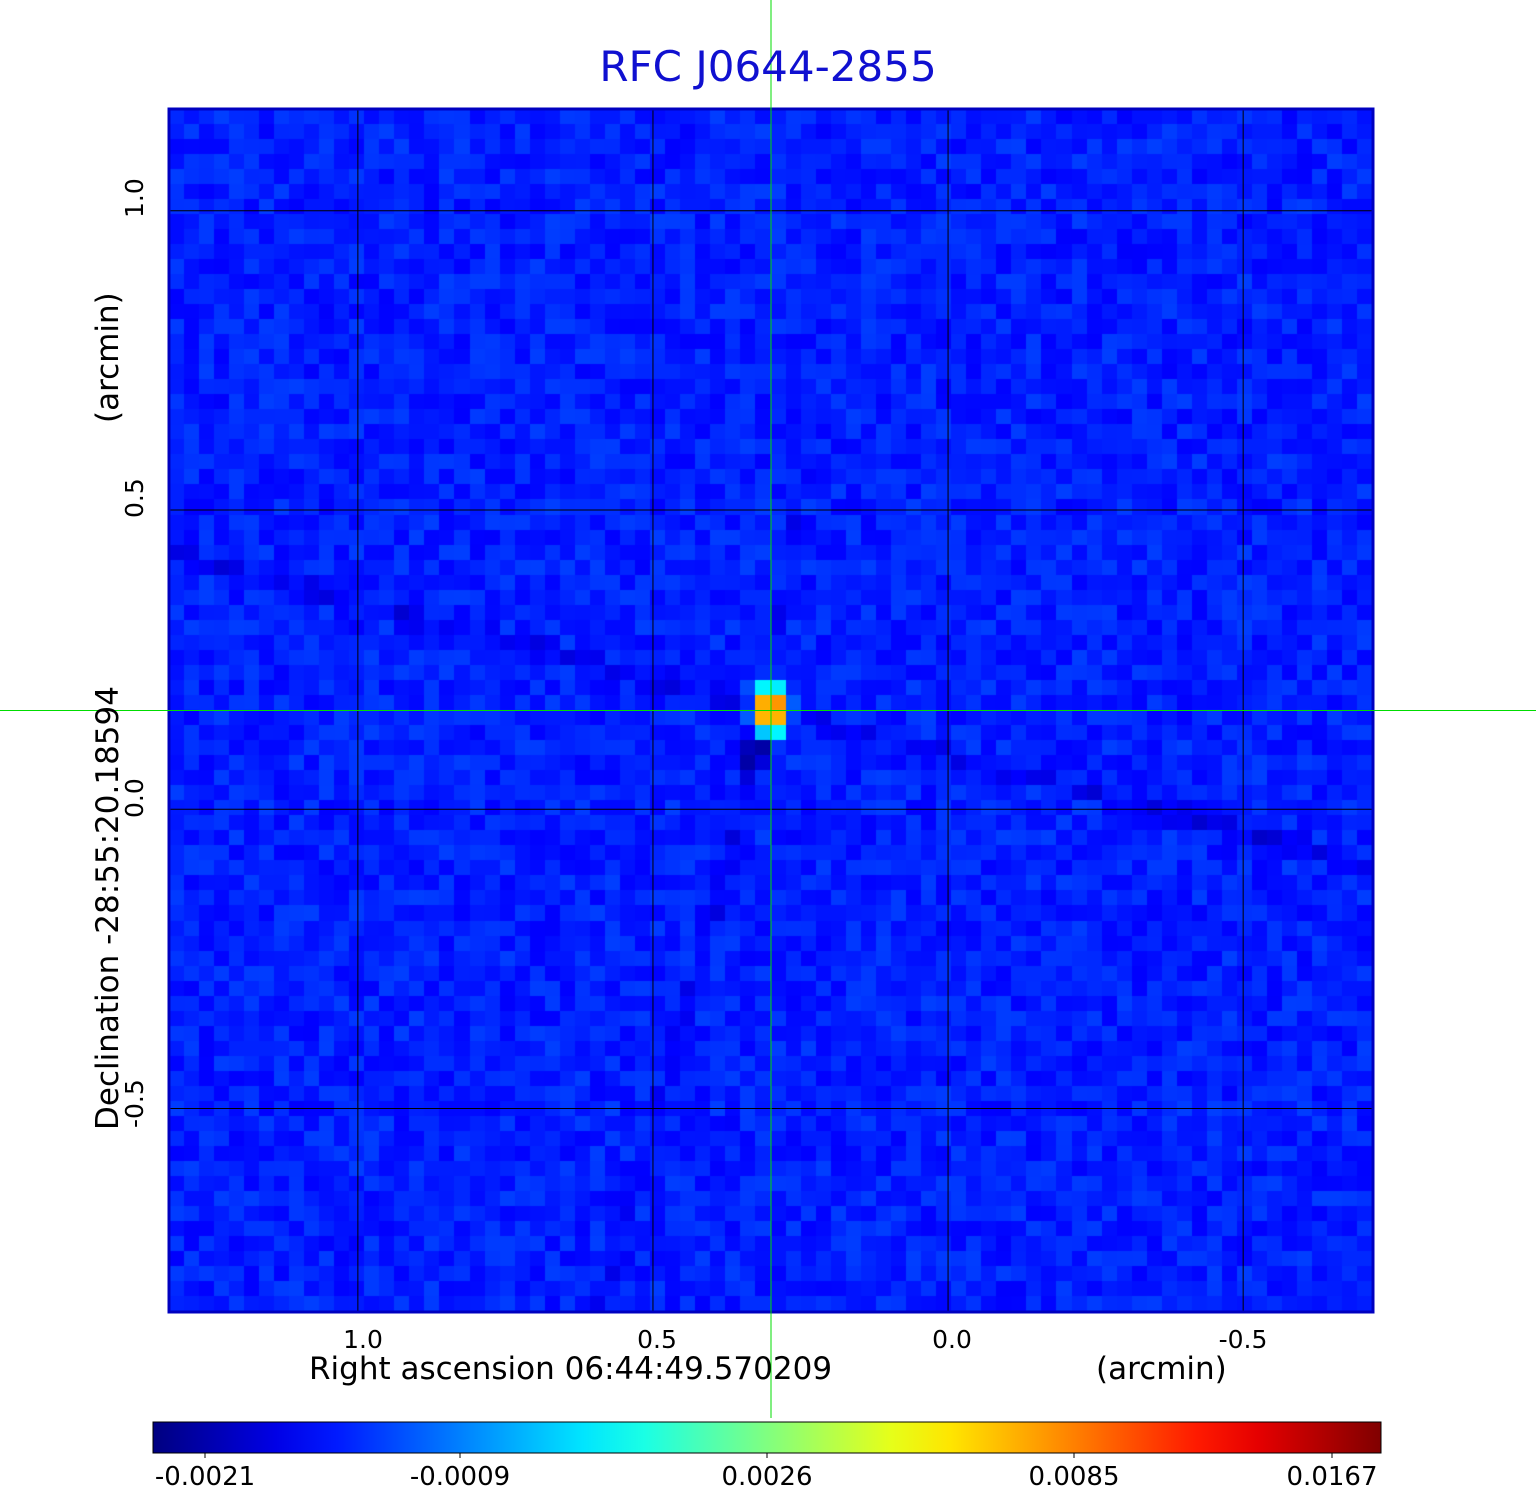 The image size is (1536, 1511). I want to click on x-axis-unit: (arcmin), so click(1161, 1369).